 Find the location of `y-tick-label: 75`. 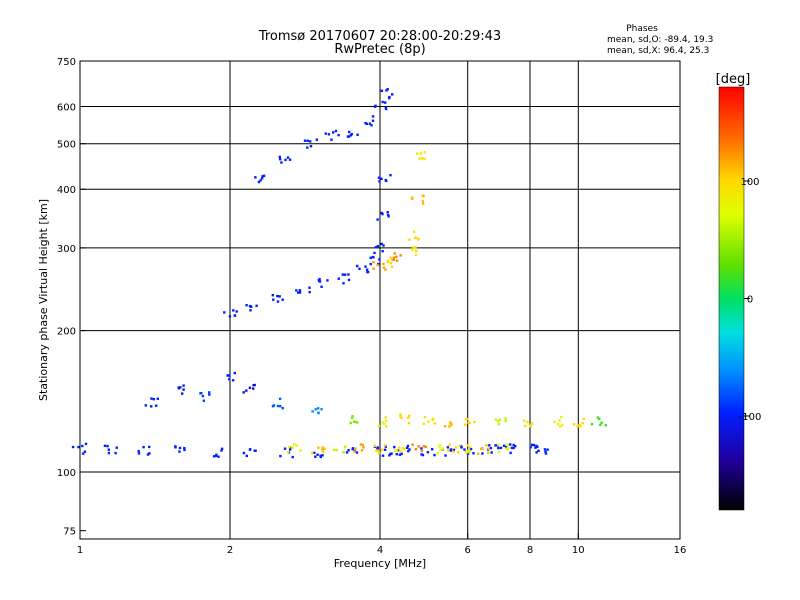

y-tick-label: 75 is located at coordinates (69, 532).